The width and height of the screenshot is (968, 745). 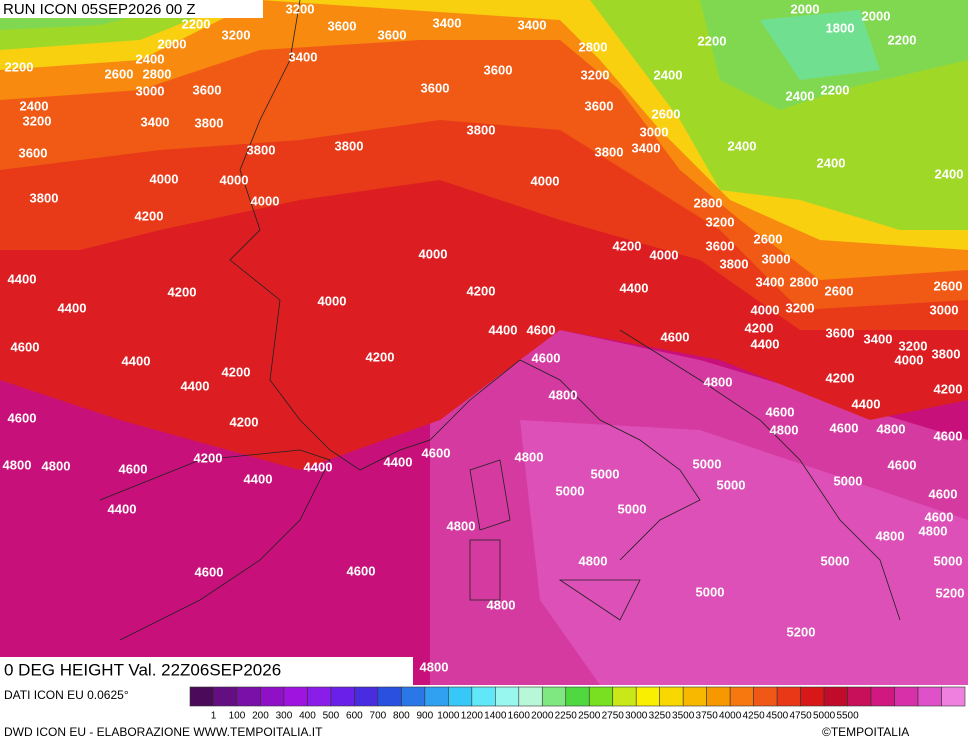 What do you see at coordinates (777, 716) in the screenshot?
I see `scale-label: 4500` at bounding box center [777, 716].